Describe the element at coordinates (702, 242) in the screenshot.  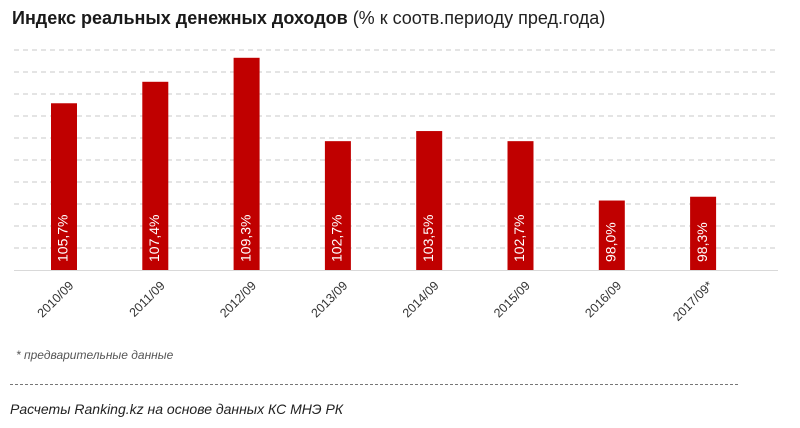
I see `bar-value-label: 98,3%` at that location.